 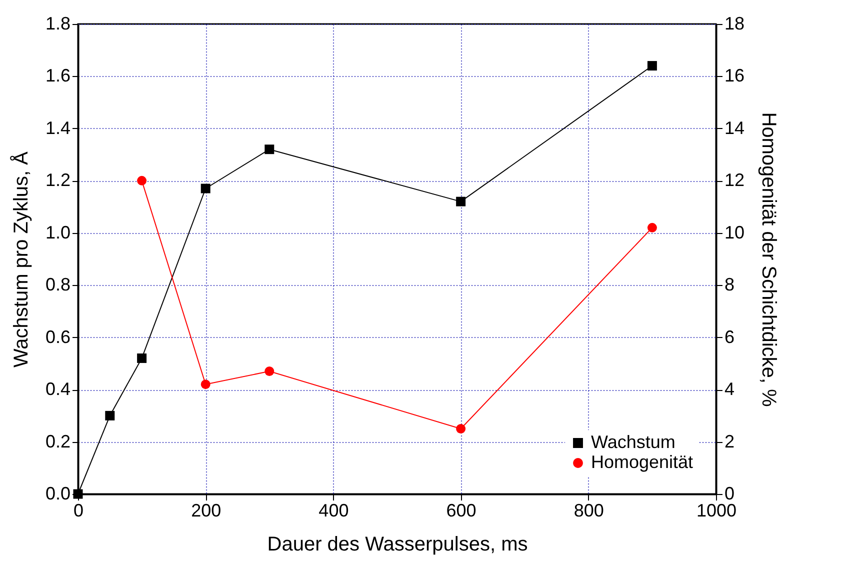 What do you see at coordinates (729, 494) in the screenshot?
I see `y2-tick-label: 0` at bounding box center [729, 494].